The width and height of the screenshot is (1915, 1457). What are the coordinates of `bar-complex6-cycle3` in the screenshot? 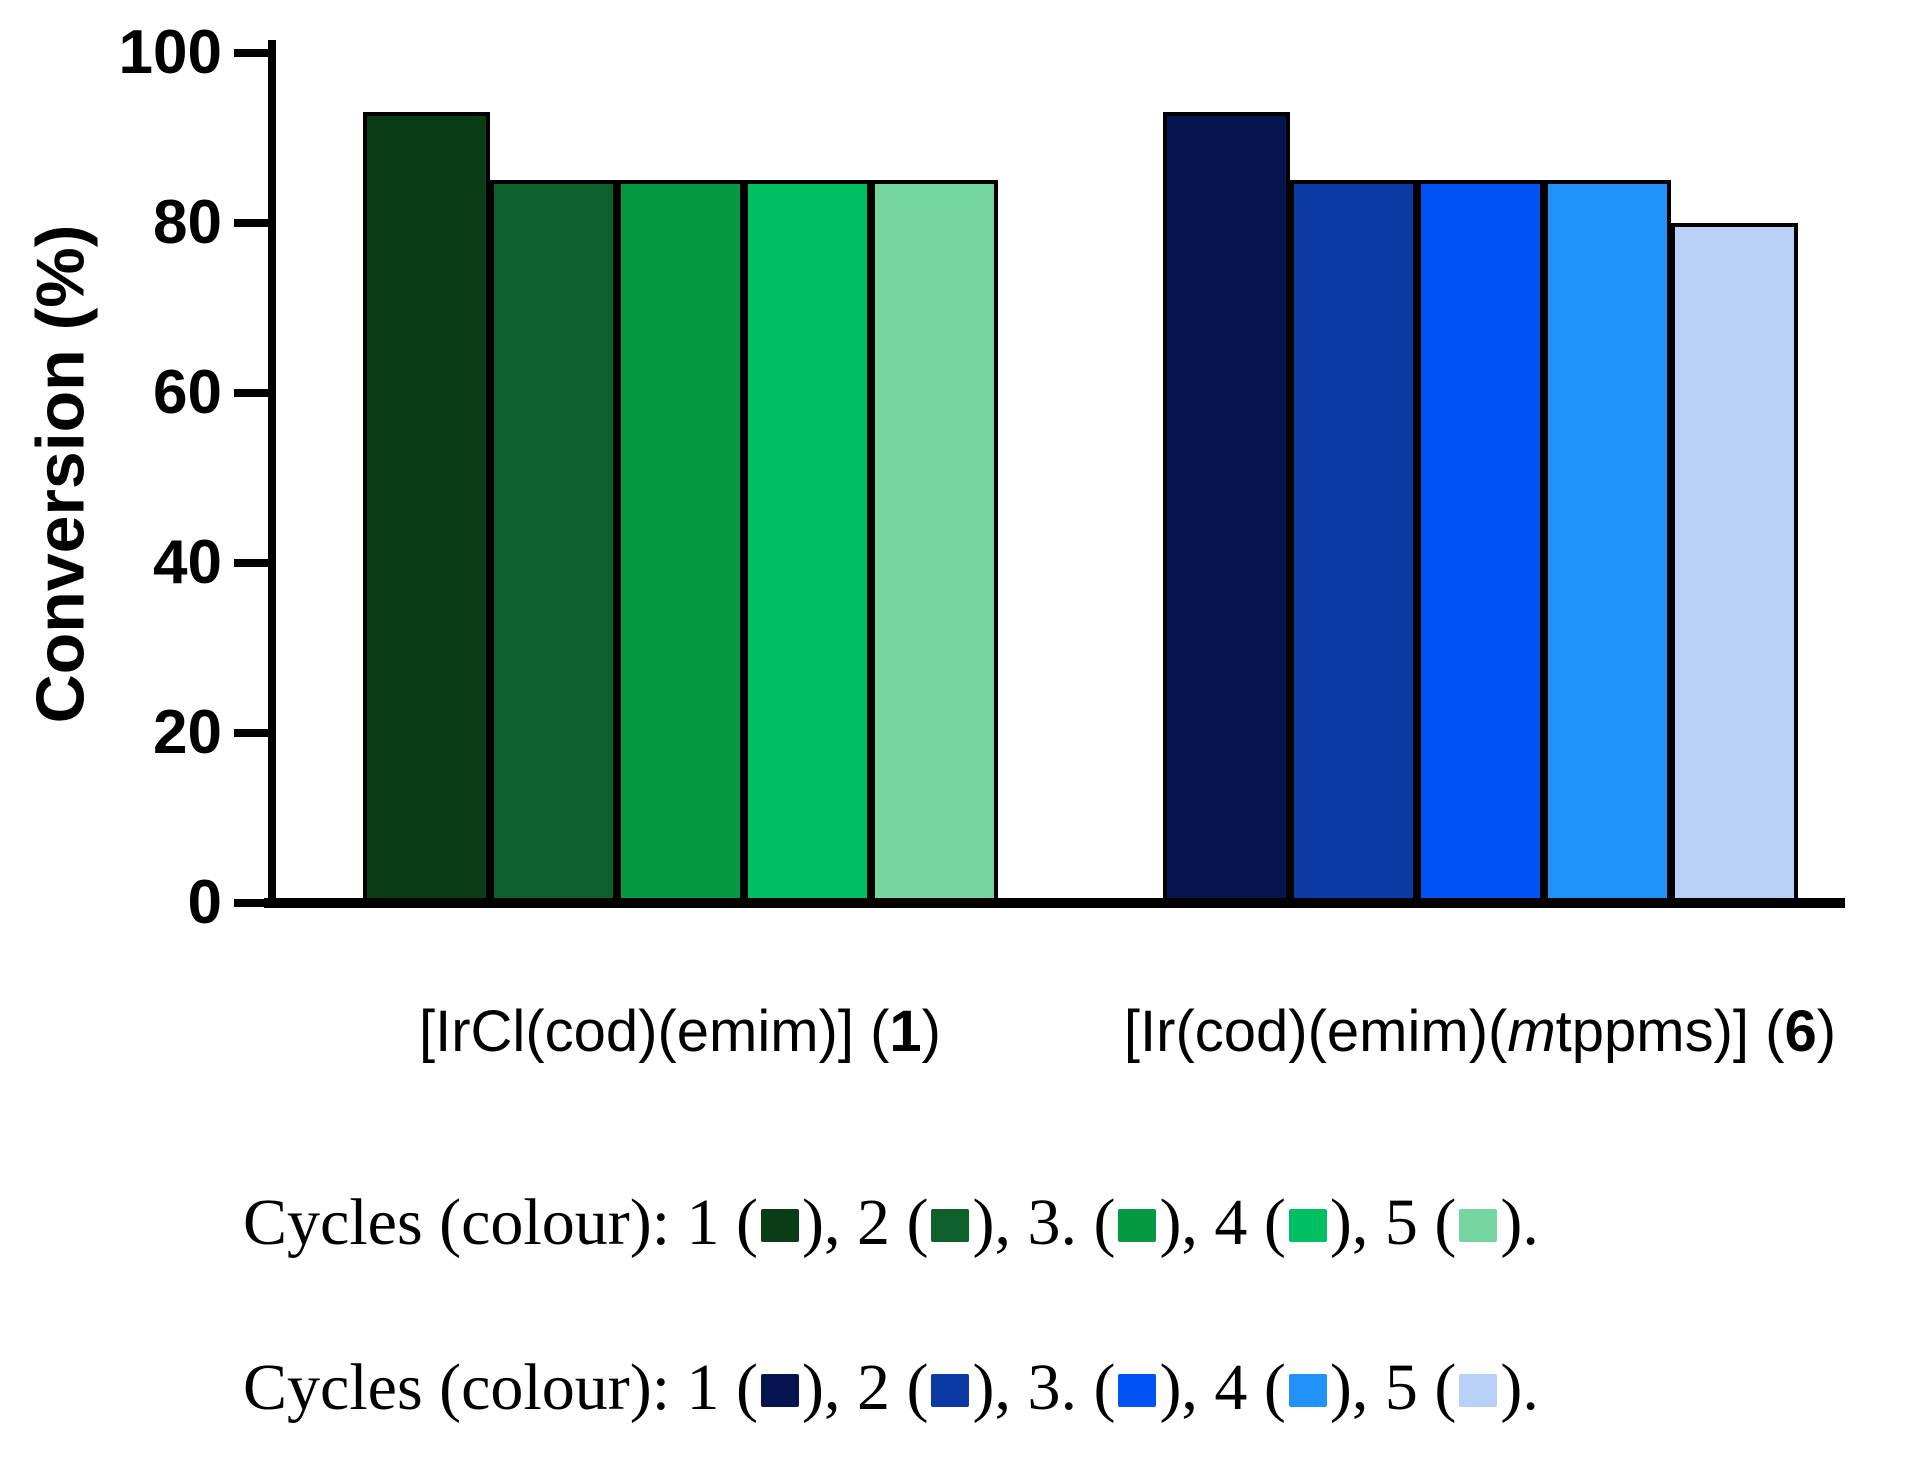 It's located at (1480, 541).